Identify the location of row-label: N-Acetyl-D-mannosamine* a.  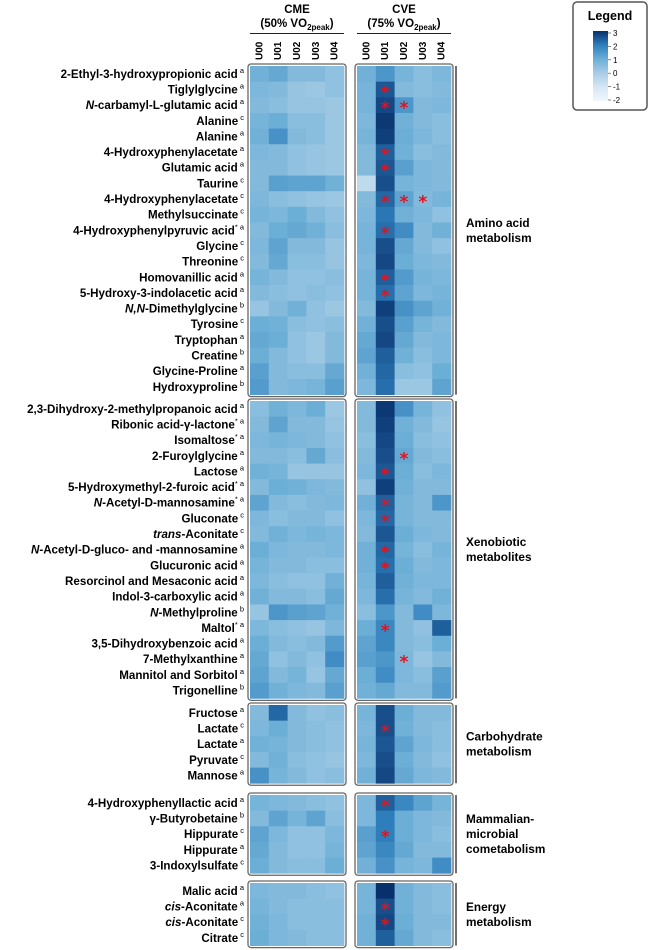
(169, 502).